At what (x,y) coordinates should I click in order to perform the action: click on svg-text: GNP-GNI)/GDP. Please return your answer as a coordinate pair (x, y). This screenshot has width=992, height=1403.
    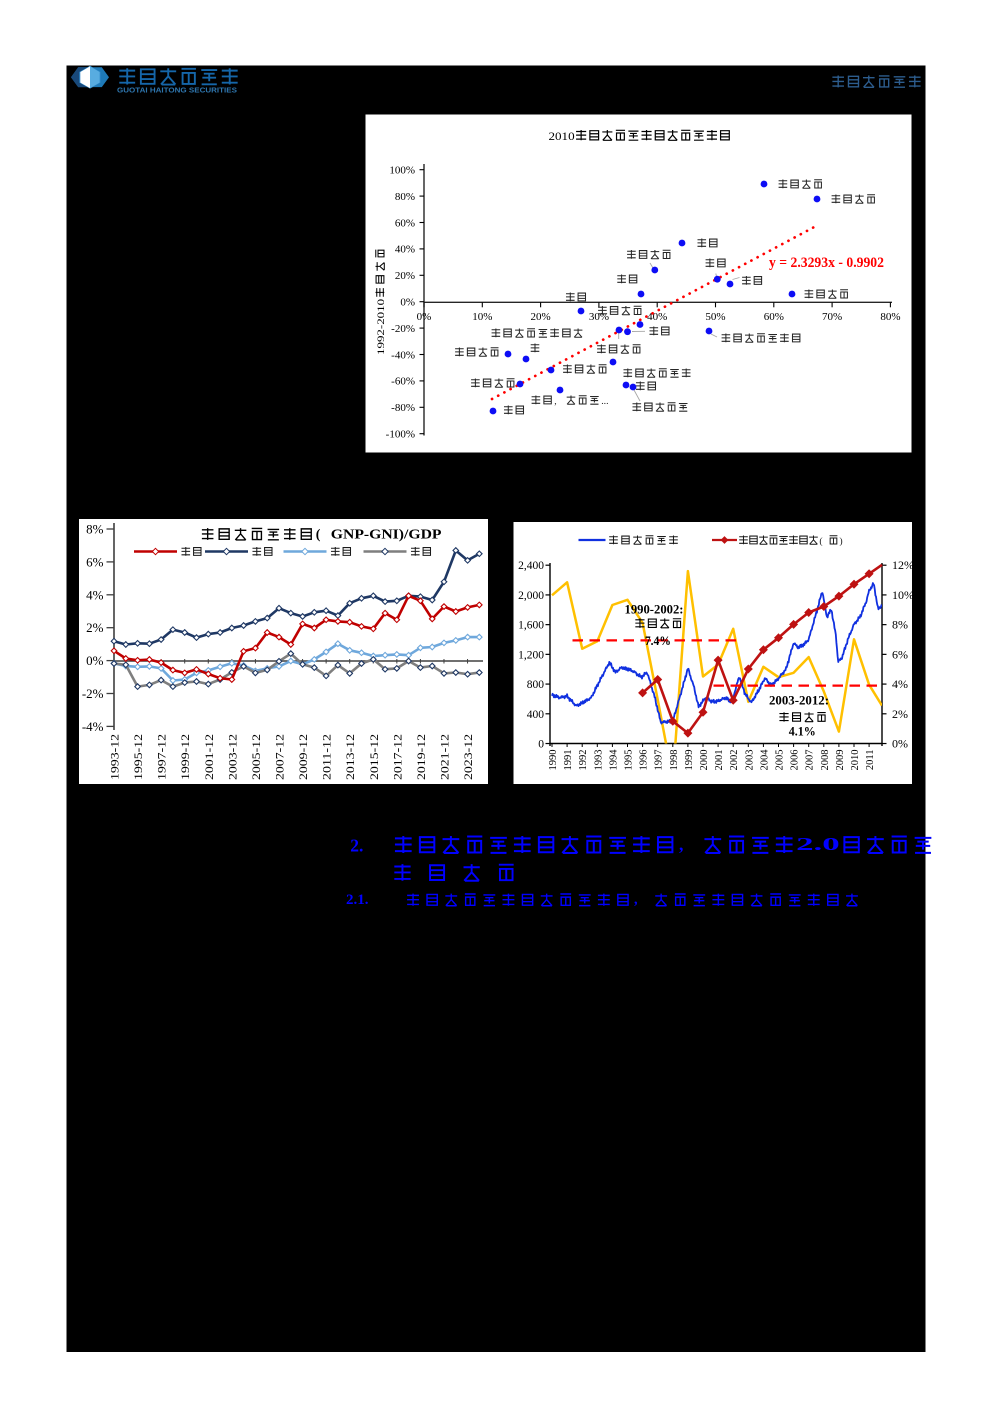
    Looking at the image, I should click on (386, 535).